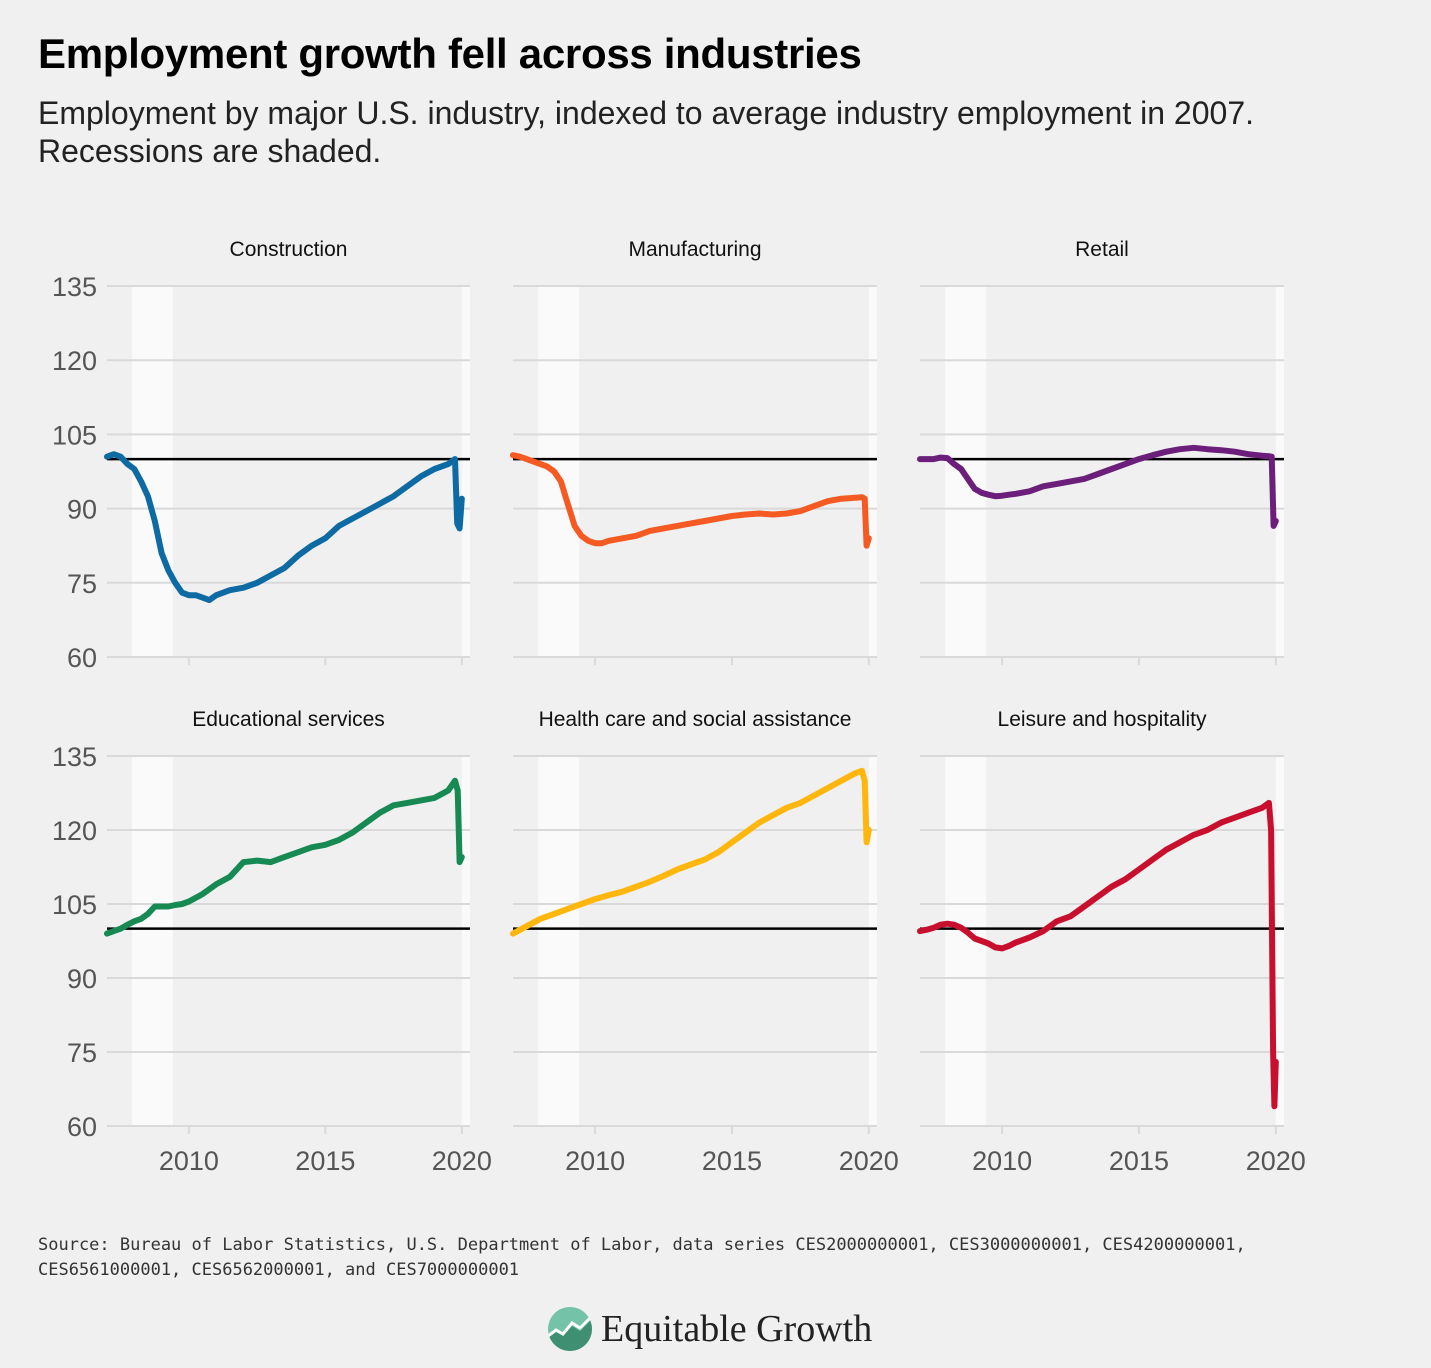 This screenshot has width=1431, height=1368. What do you see at coordinates (450, 53) in the screenshot?
I see `chart-title: Employment growth fell across industries` at bounding box center [450, 53].